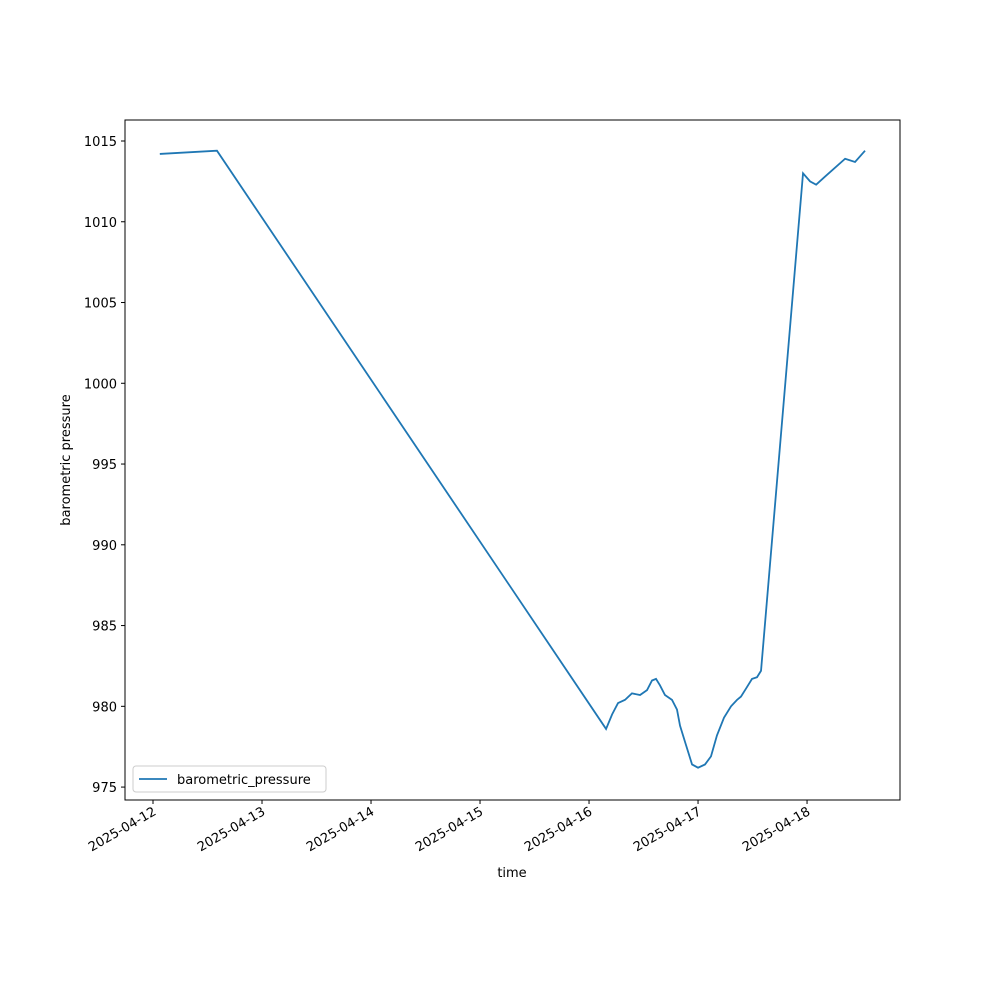 This screenshot has height=1004, width=1000. I want to click on y-tick-label: 975, so click(104, 788).